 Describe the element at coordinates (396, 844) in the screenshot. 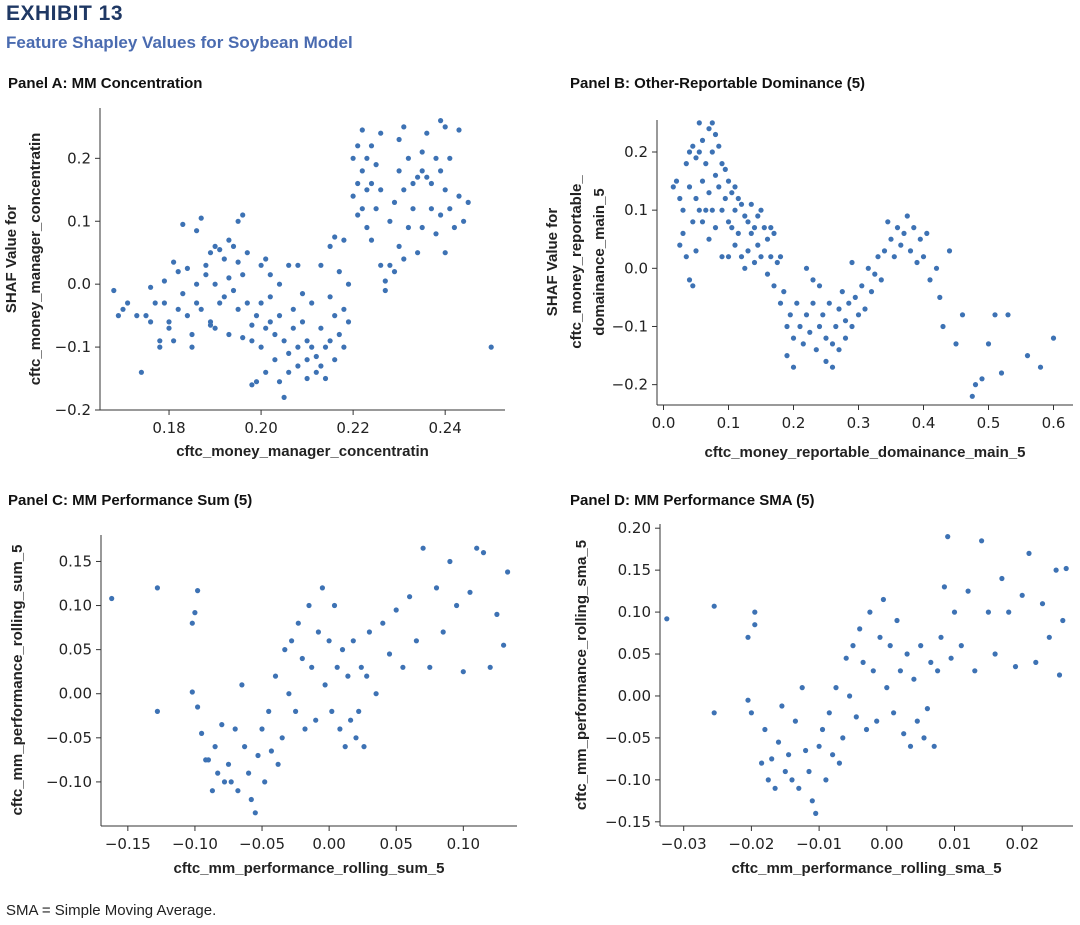

I see `panel-c-x-tick-label: 0.05` at that location.